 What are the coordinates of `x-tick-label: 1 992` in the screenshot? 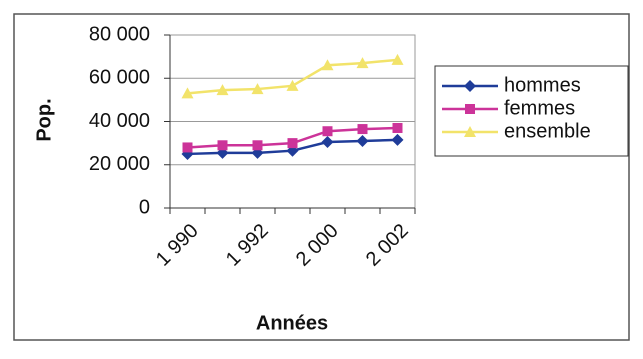 It's located at (247, 245).